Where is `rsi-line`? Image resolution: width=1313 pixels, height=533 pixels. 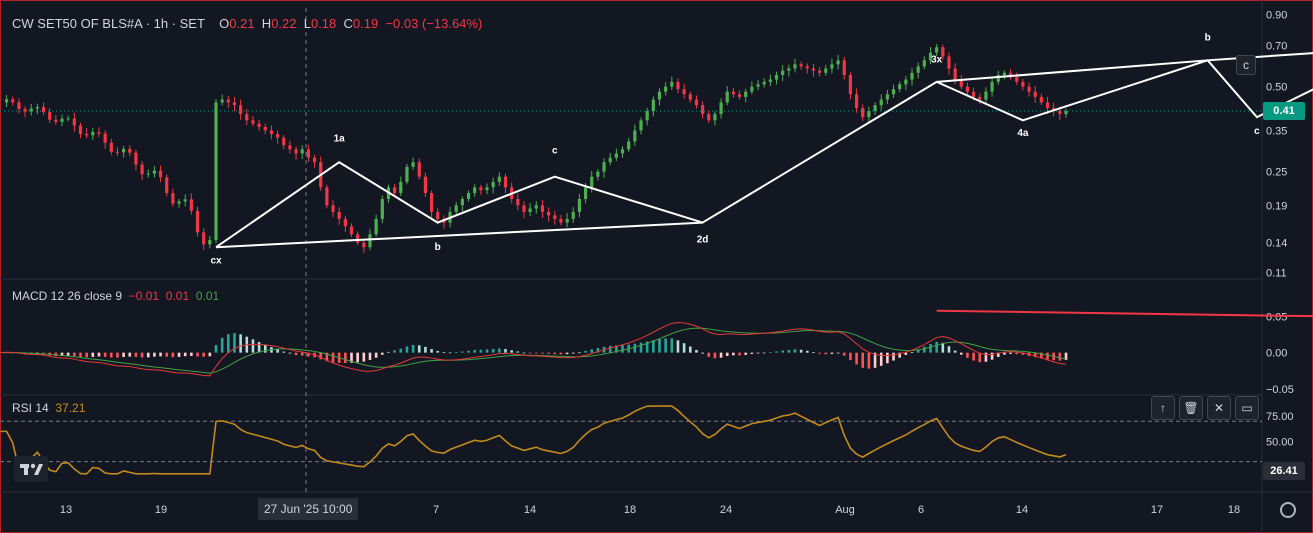 rsi-line is located at coordinates (533, 440).